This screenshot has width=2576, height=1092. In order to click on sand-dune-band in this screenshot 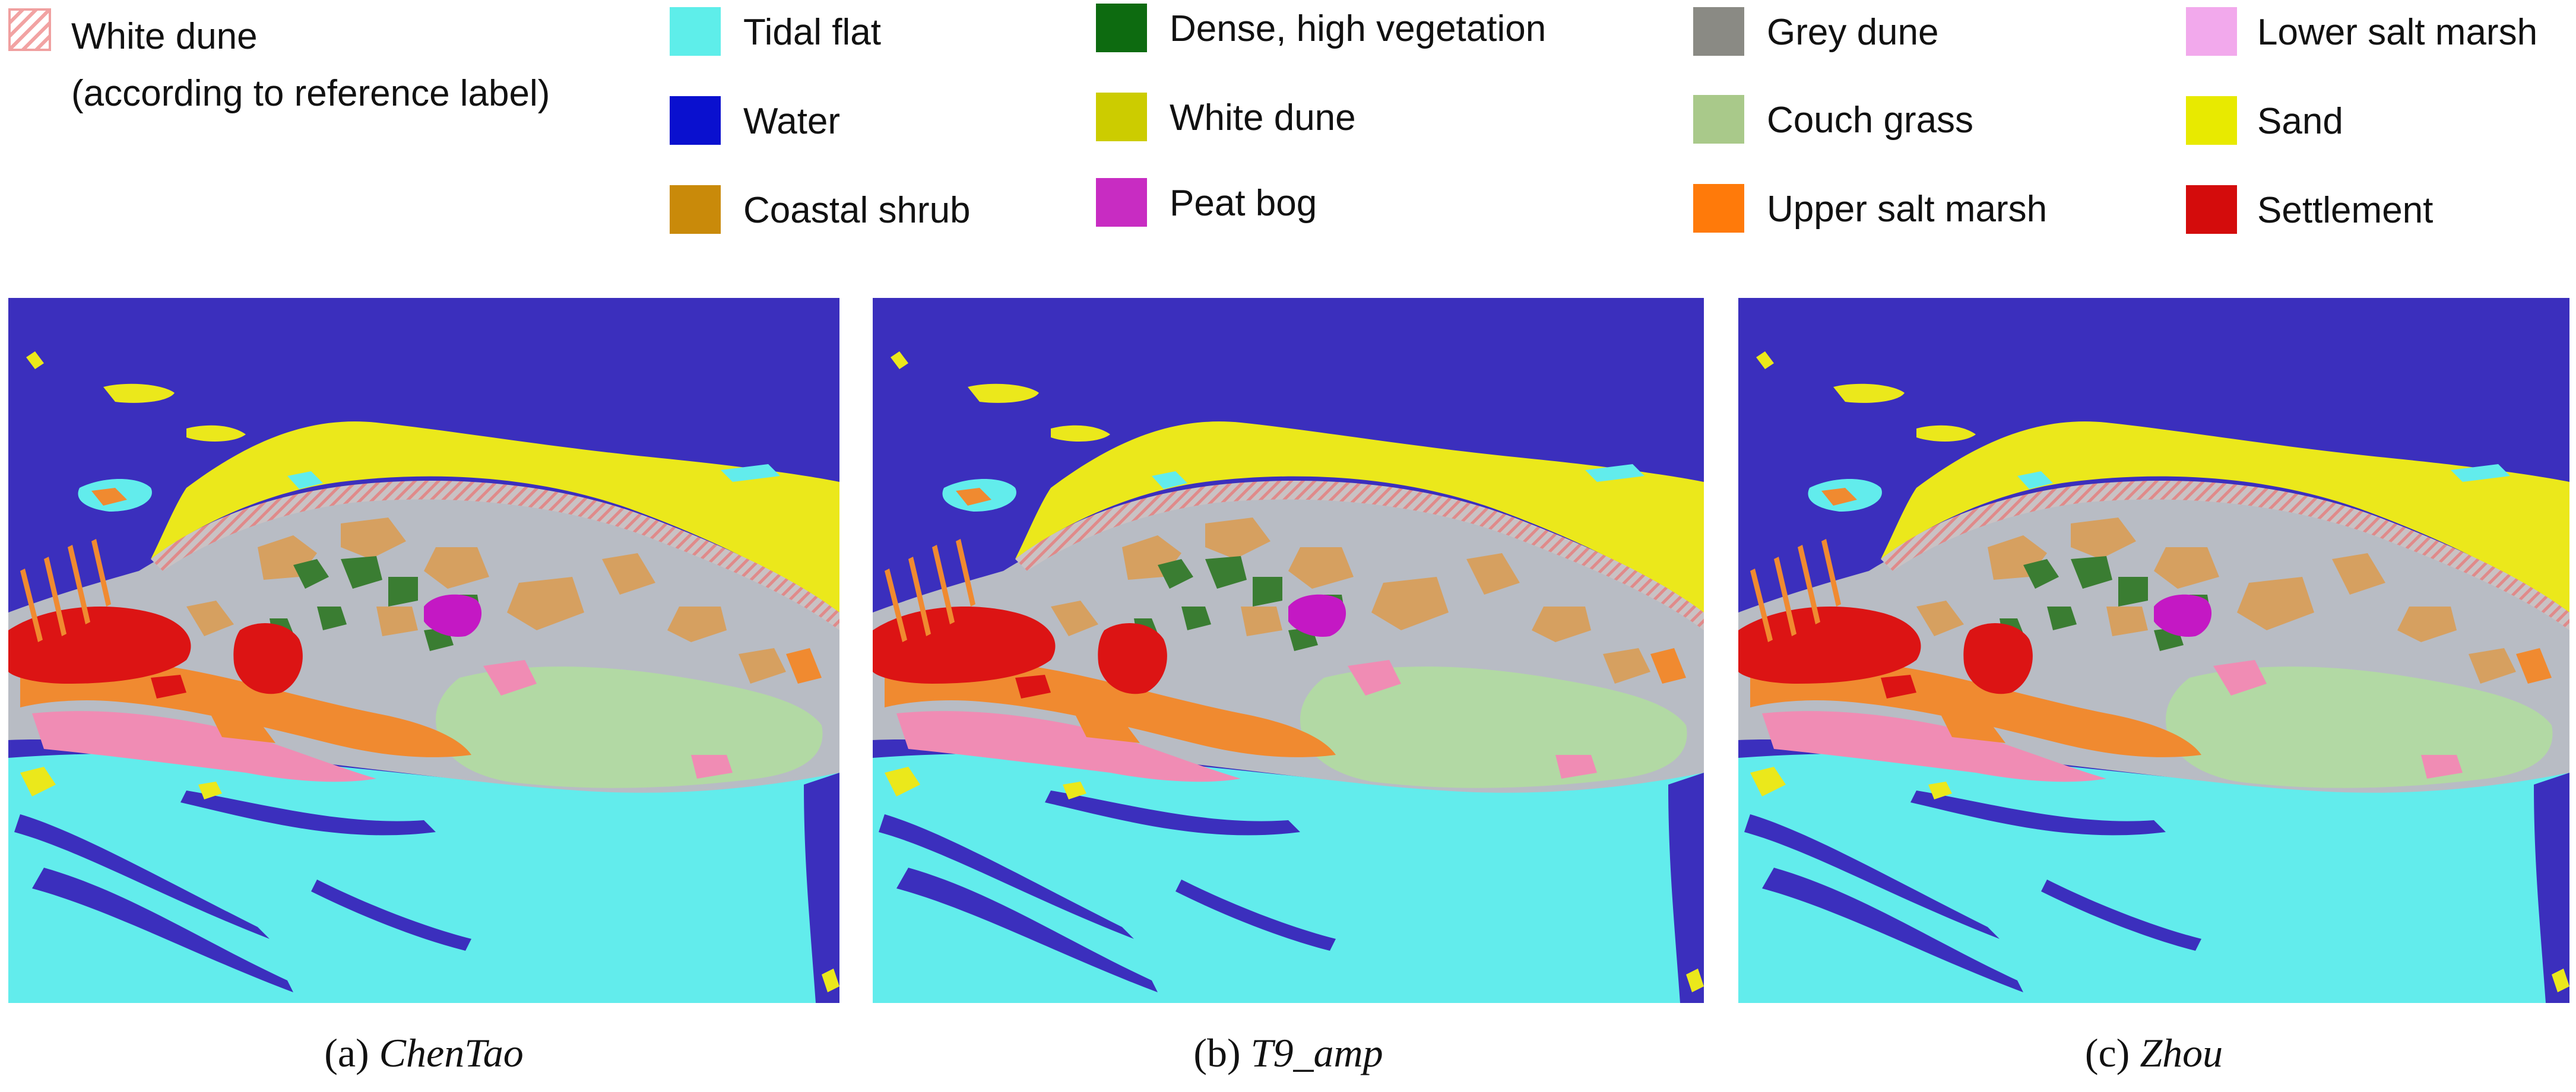, I will do `click(2225, 519)`.